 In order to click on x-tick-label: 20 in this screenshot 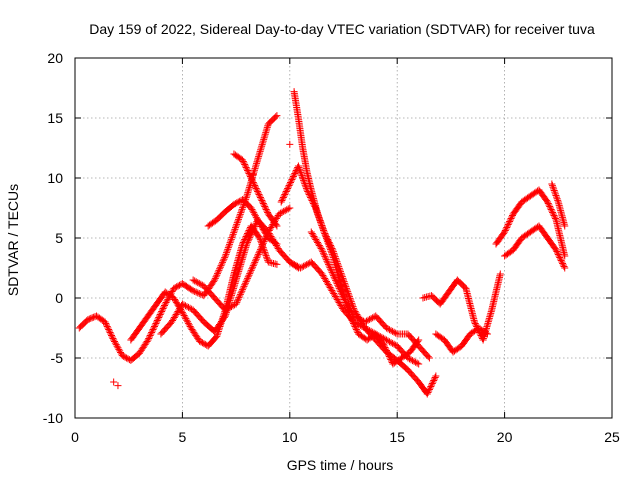, I will do `click(505, 437)`.